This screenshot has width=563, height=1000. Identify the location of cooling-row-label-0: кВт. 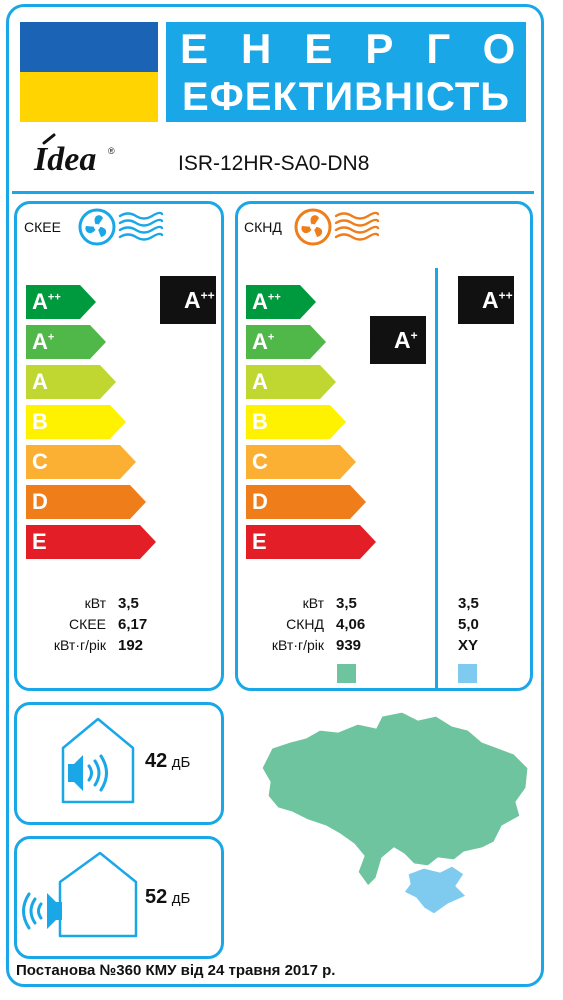
(95, 603).